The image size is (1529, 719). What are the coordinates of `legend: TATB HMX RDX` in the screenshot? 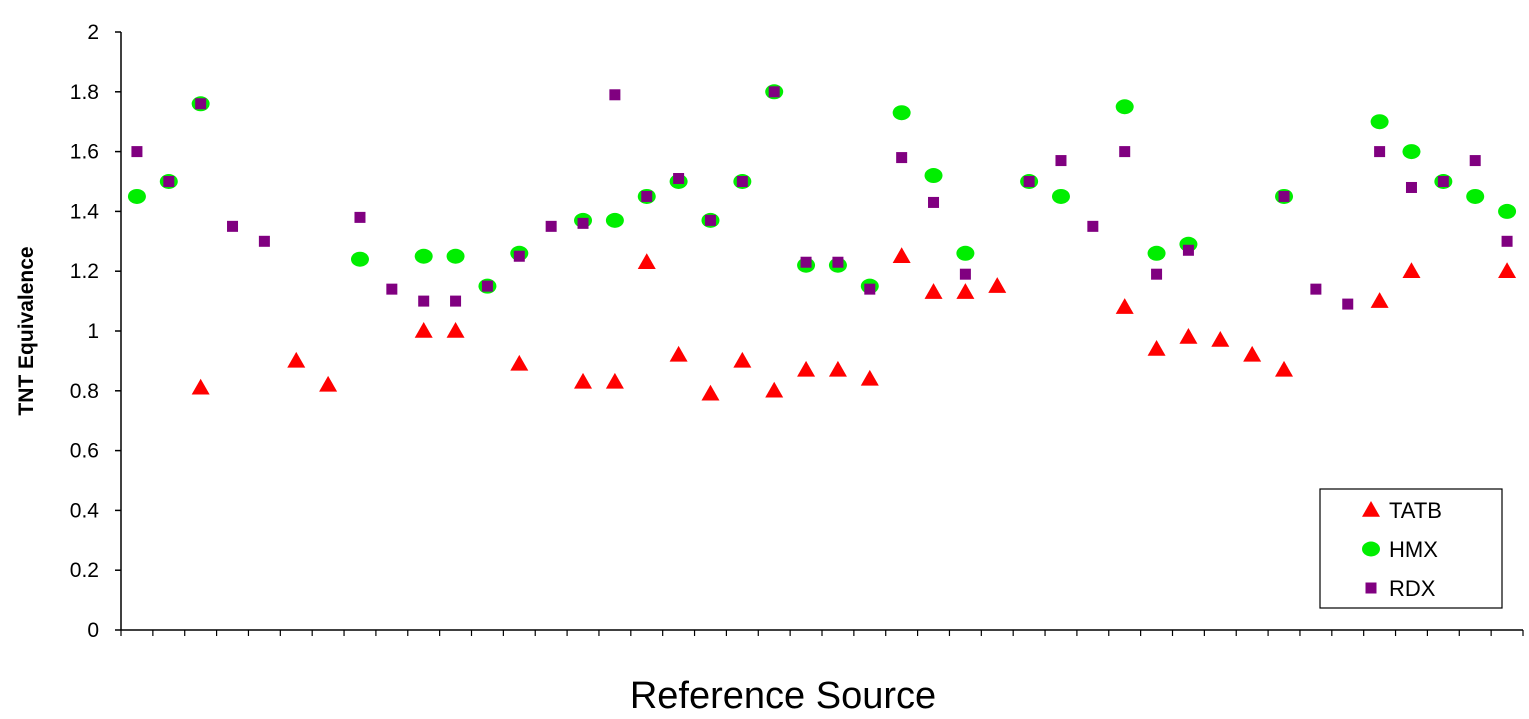 It's located at (1411, 548).